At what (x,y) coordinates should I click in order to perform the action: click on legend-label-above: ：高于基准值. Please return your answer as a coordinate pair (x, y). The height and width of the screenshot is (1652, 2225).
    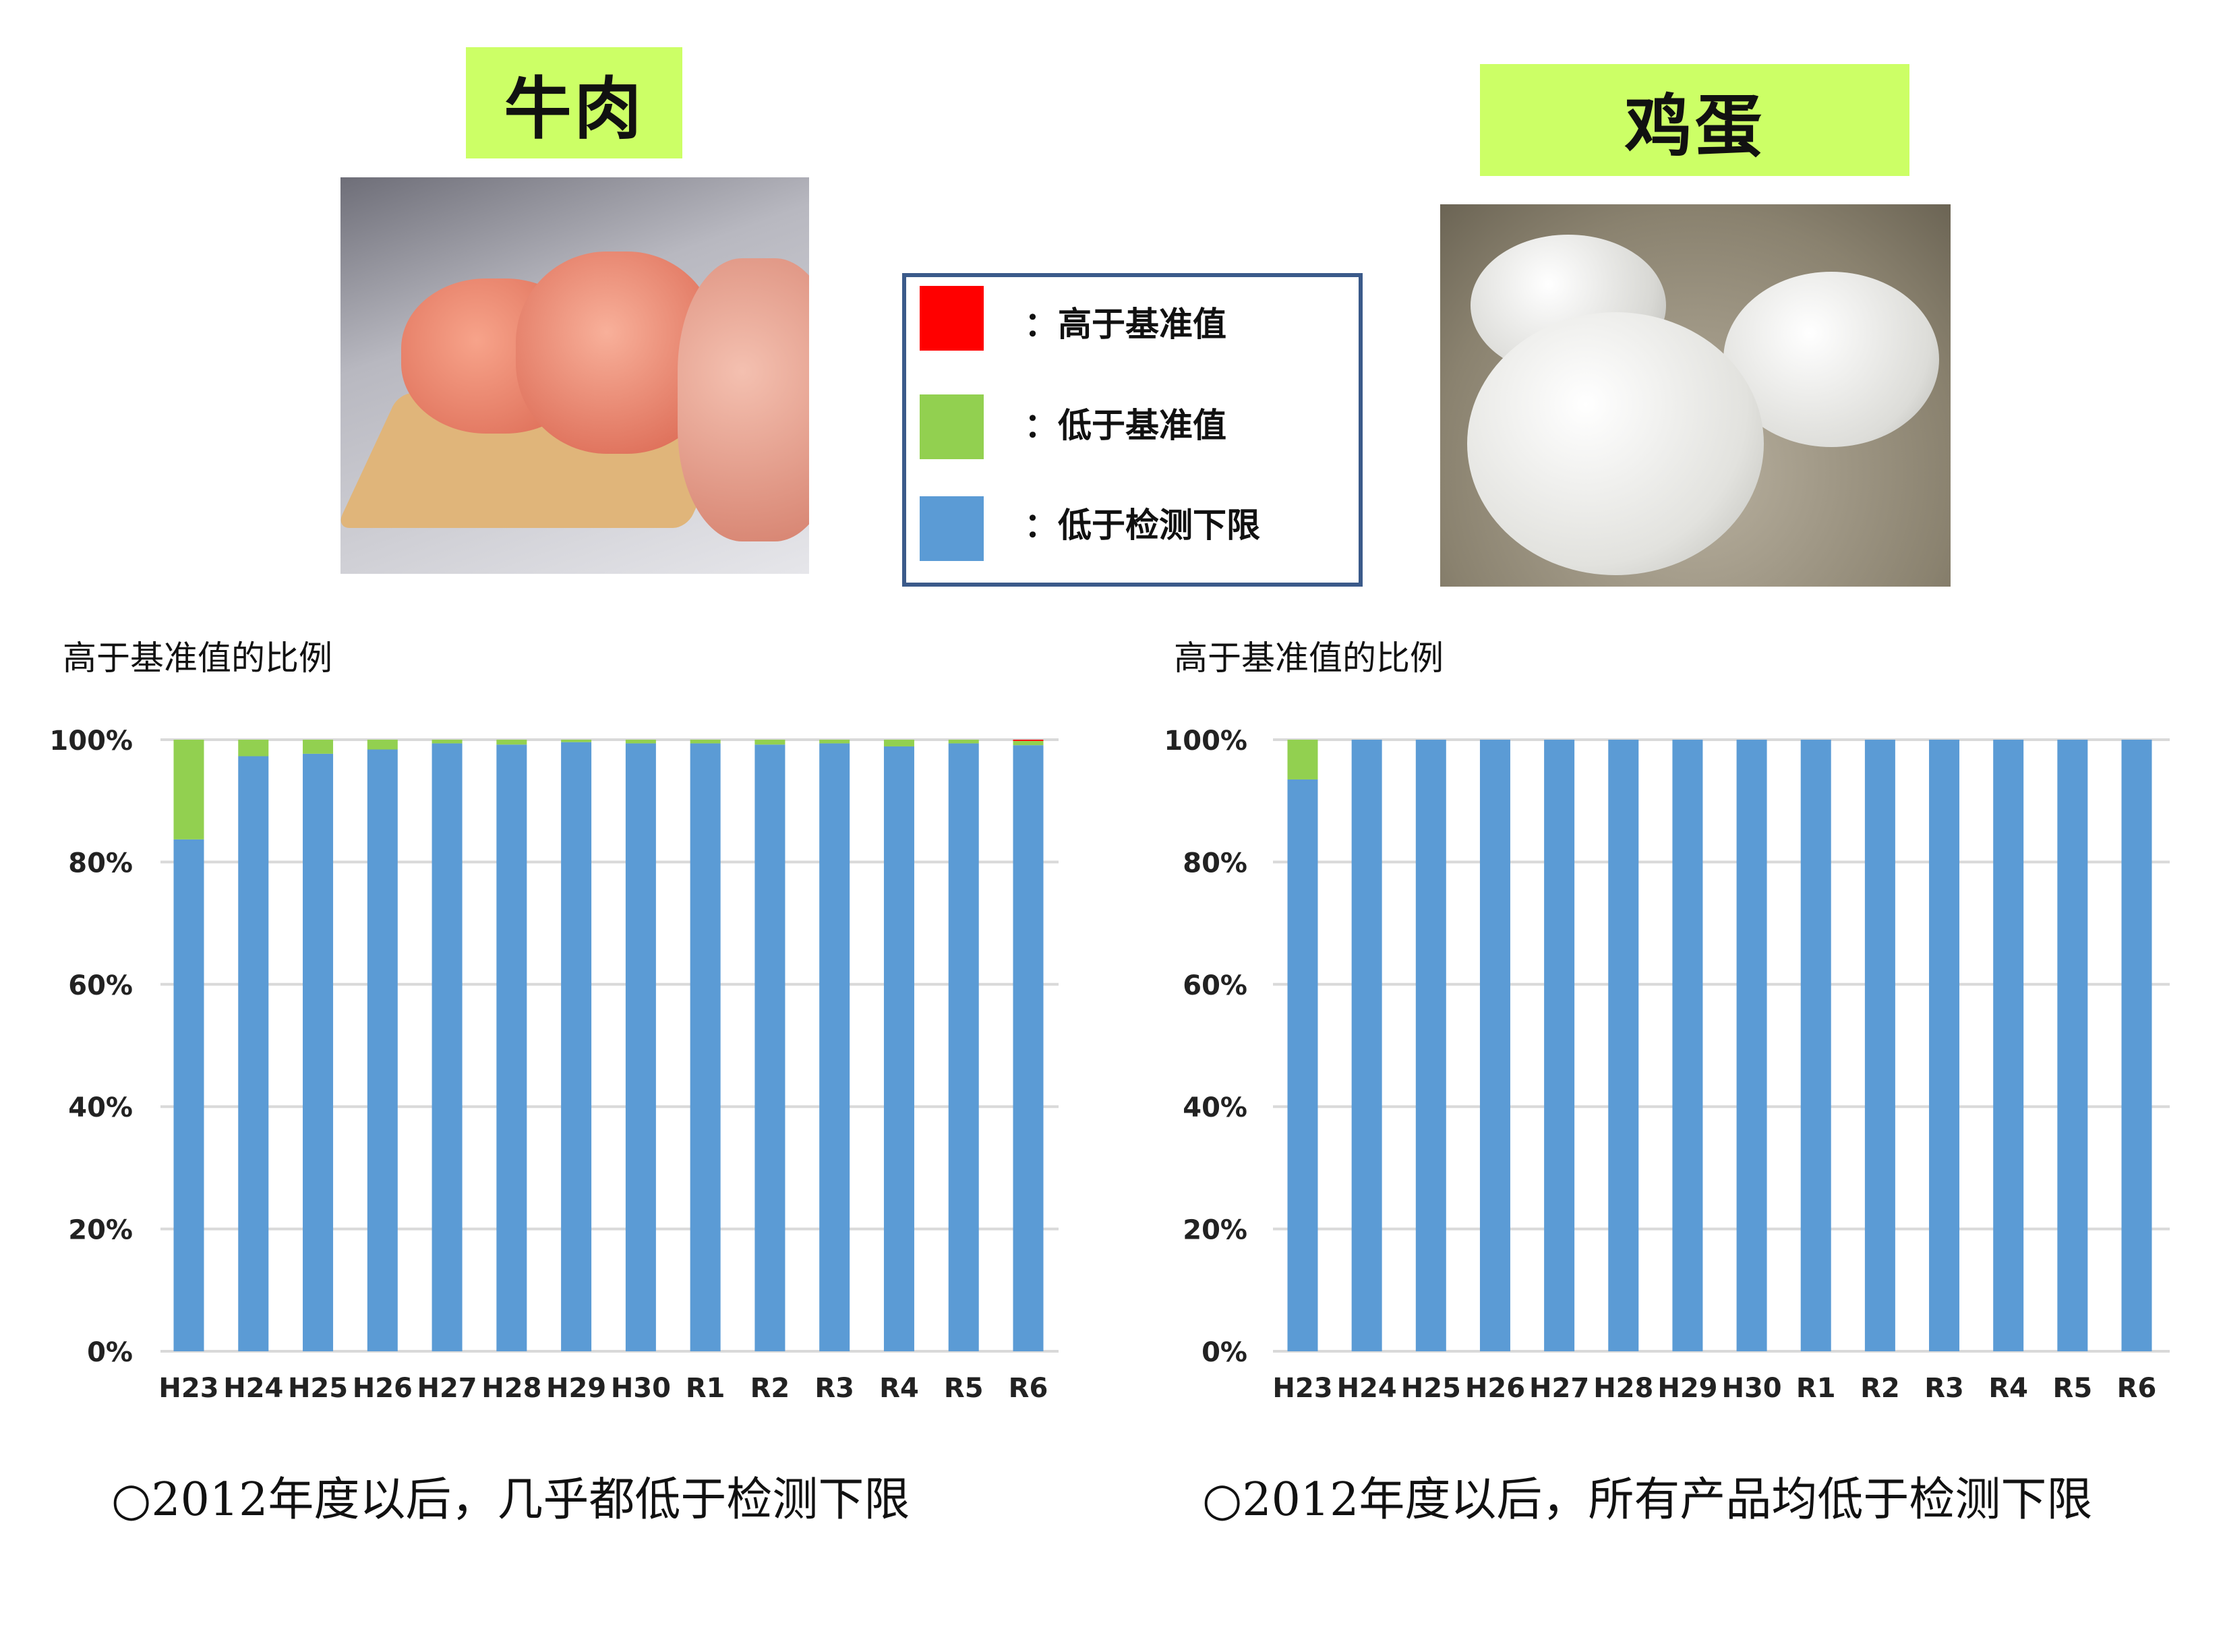
    Looking at the image, I should click on (1125, 324).